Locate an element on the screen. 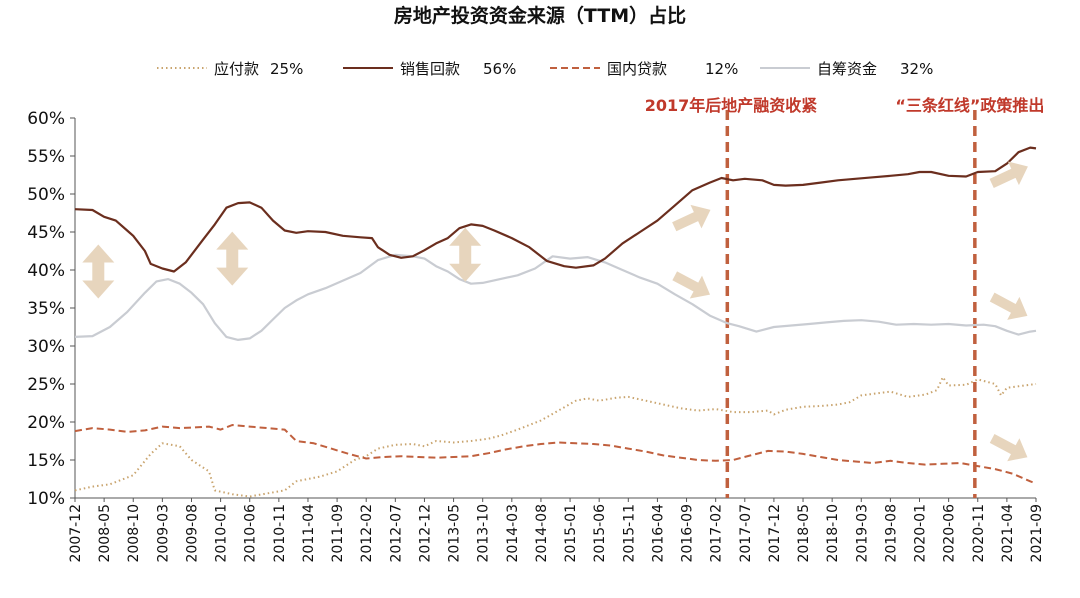  legend-label: 国内贷款 is located at coordinates (637, 69).